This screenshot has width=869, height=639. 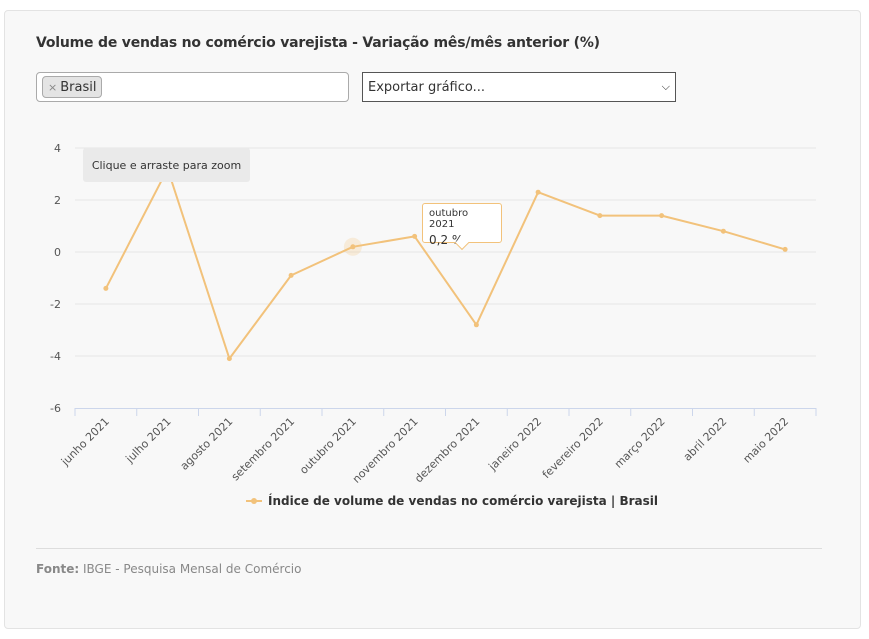 I want to click on legend-line-marker, so click(x=254, y=501).